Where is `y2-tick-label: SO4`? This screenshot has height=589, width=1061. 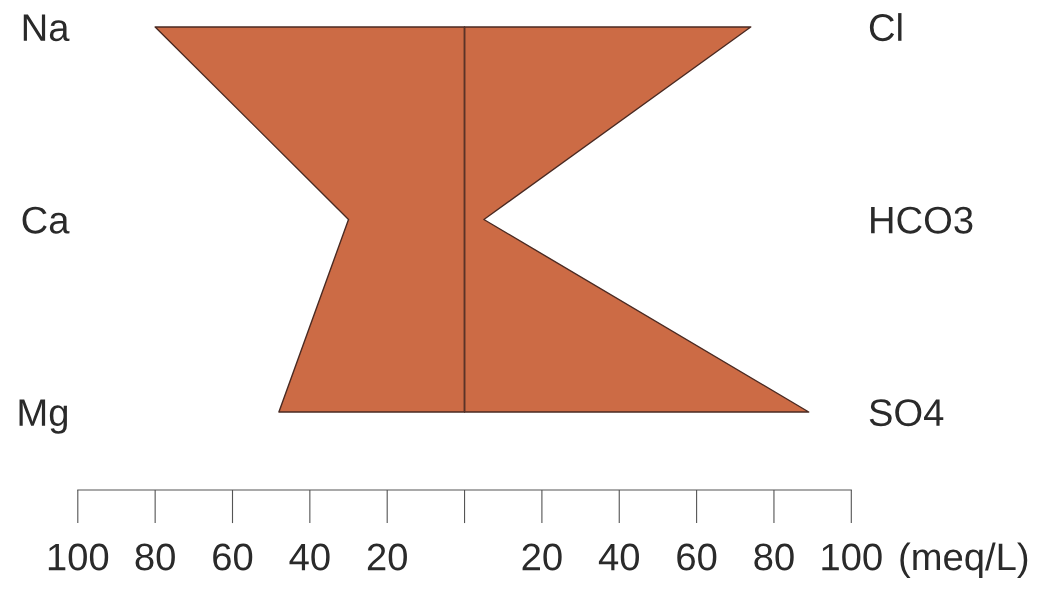 y2-tick-label: SO4 is located at coordinates (906, 413).